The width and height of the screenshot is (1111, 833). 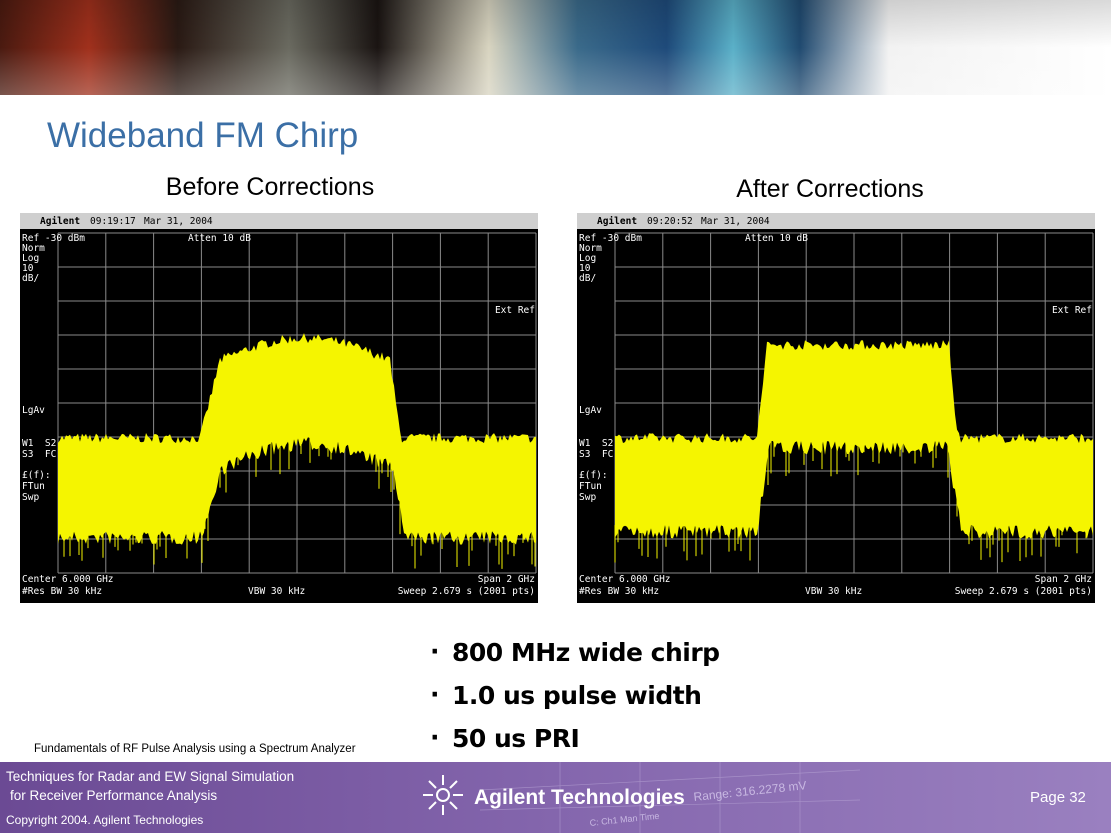 What do you see at coordinates (443, 795) in the screenshot?
I see `logo-spark` at bounding box center [443, 795].